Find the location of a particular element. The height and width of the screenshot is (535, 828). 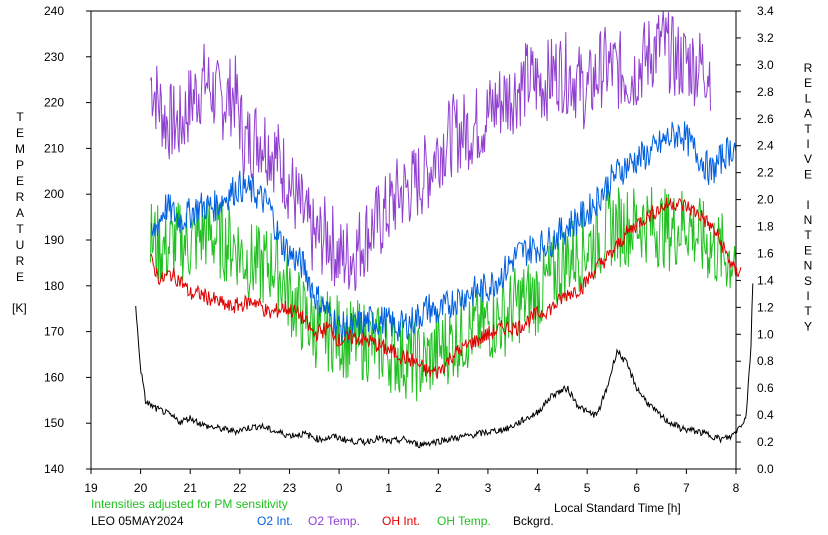

x-tick-label: 23 is located at coordinates (290, 488).